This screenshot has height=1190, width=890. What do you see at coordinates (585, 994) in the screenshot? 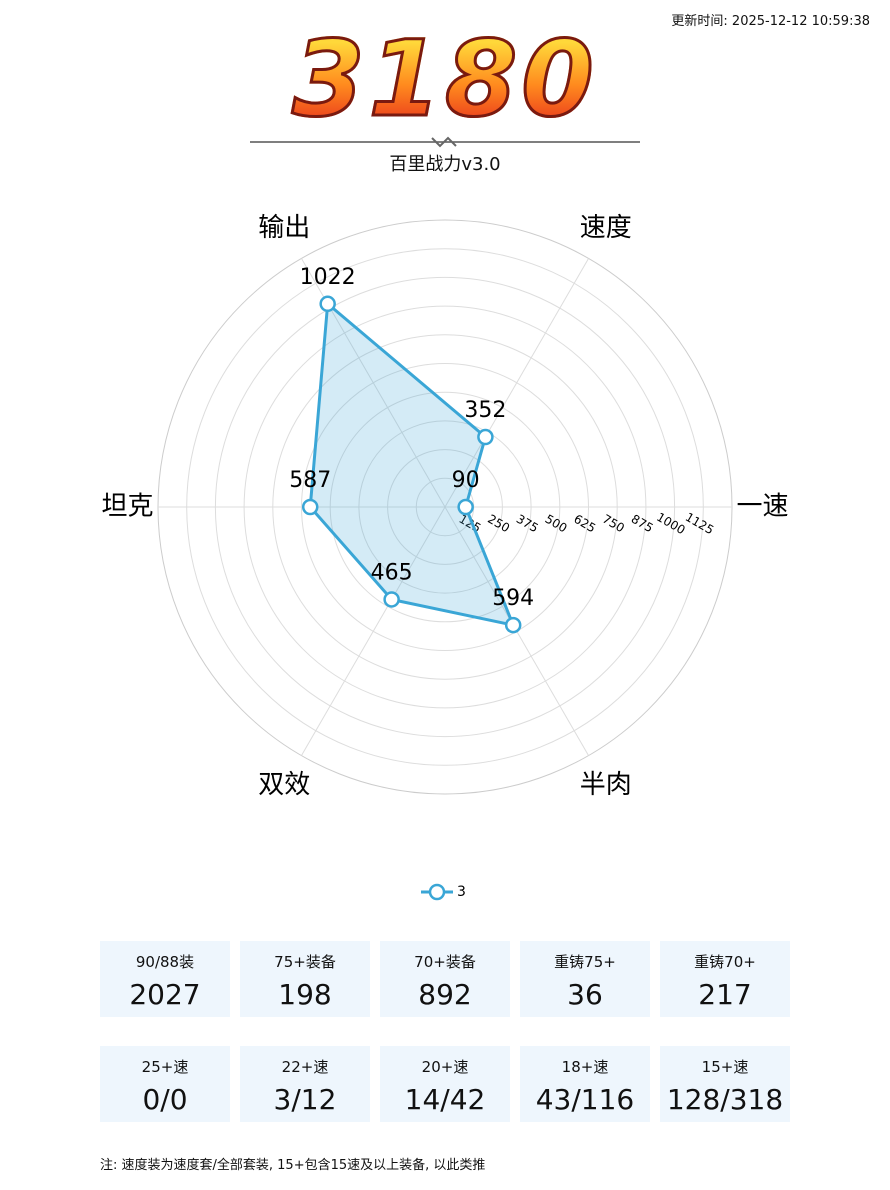
I see `stat-value: 36` at bounding box center [585, 994].